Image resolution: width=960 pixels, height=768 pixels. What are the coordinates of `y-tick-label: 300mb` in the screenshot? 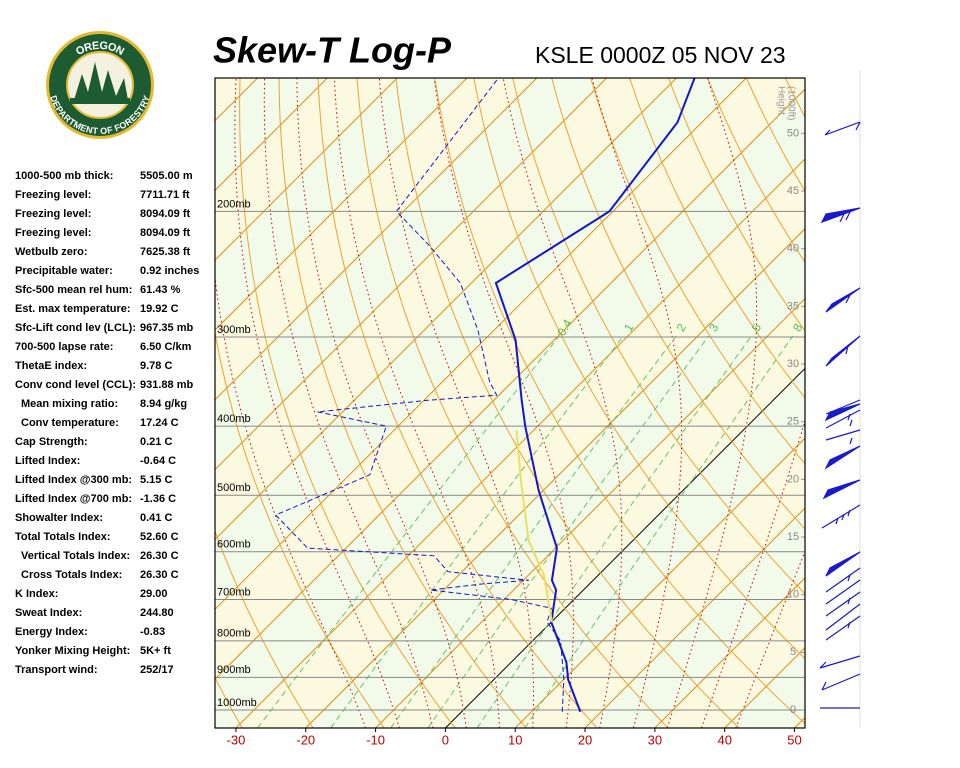 It's located at (234, 330).